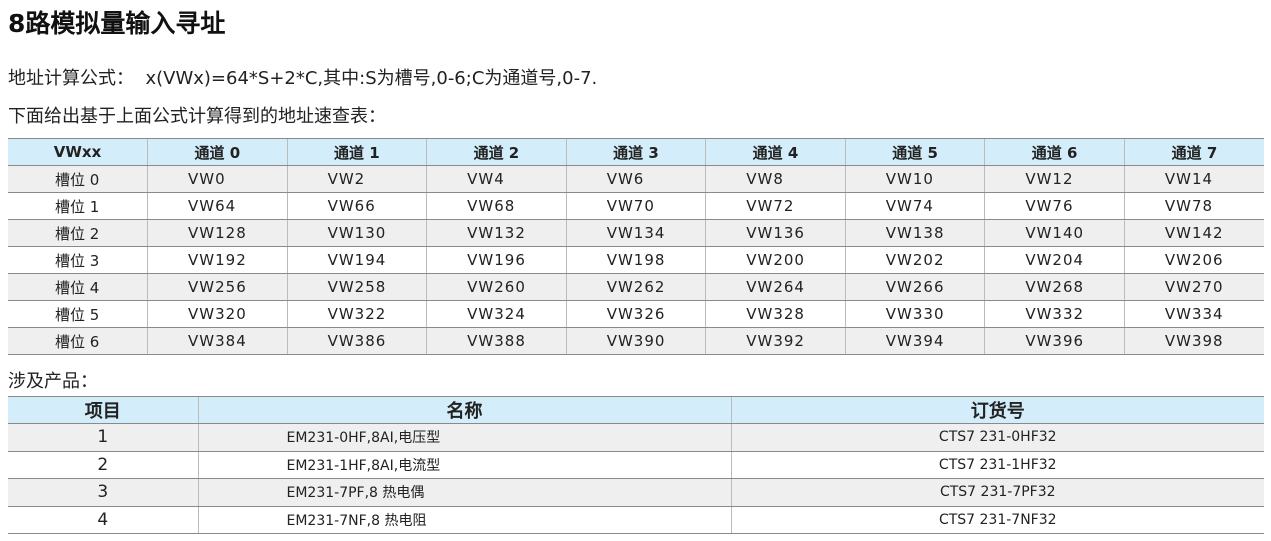 The image size is (1271, 541). What do you see at coordinates (1193, 152) in the screenshot?
I see `column-header: 通道 7` at bounding box center [1193, 152].